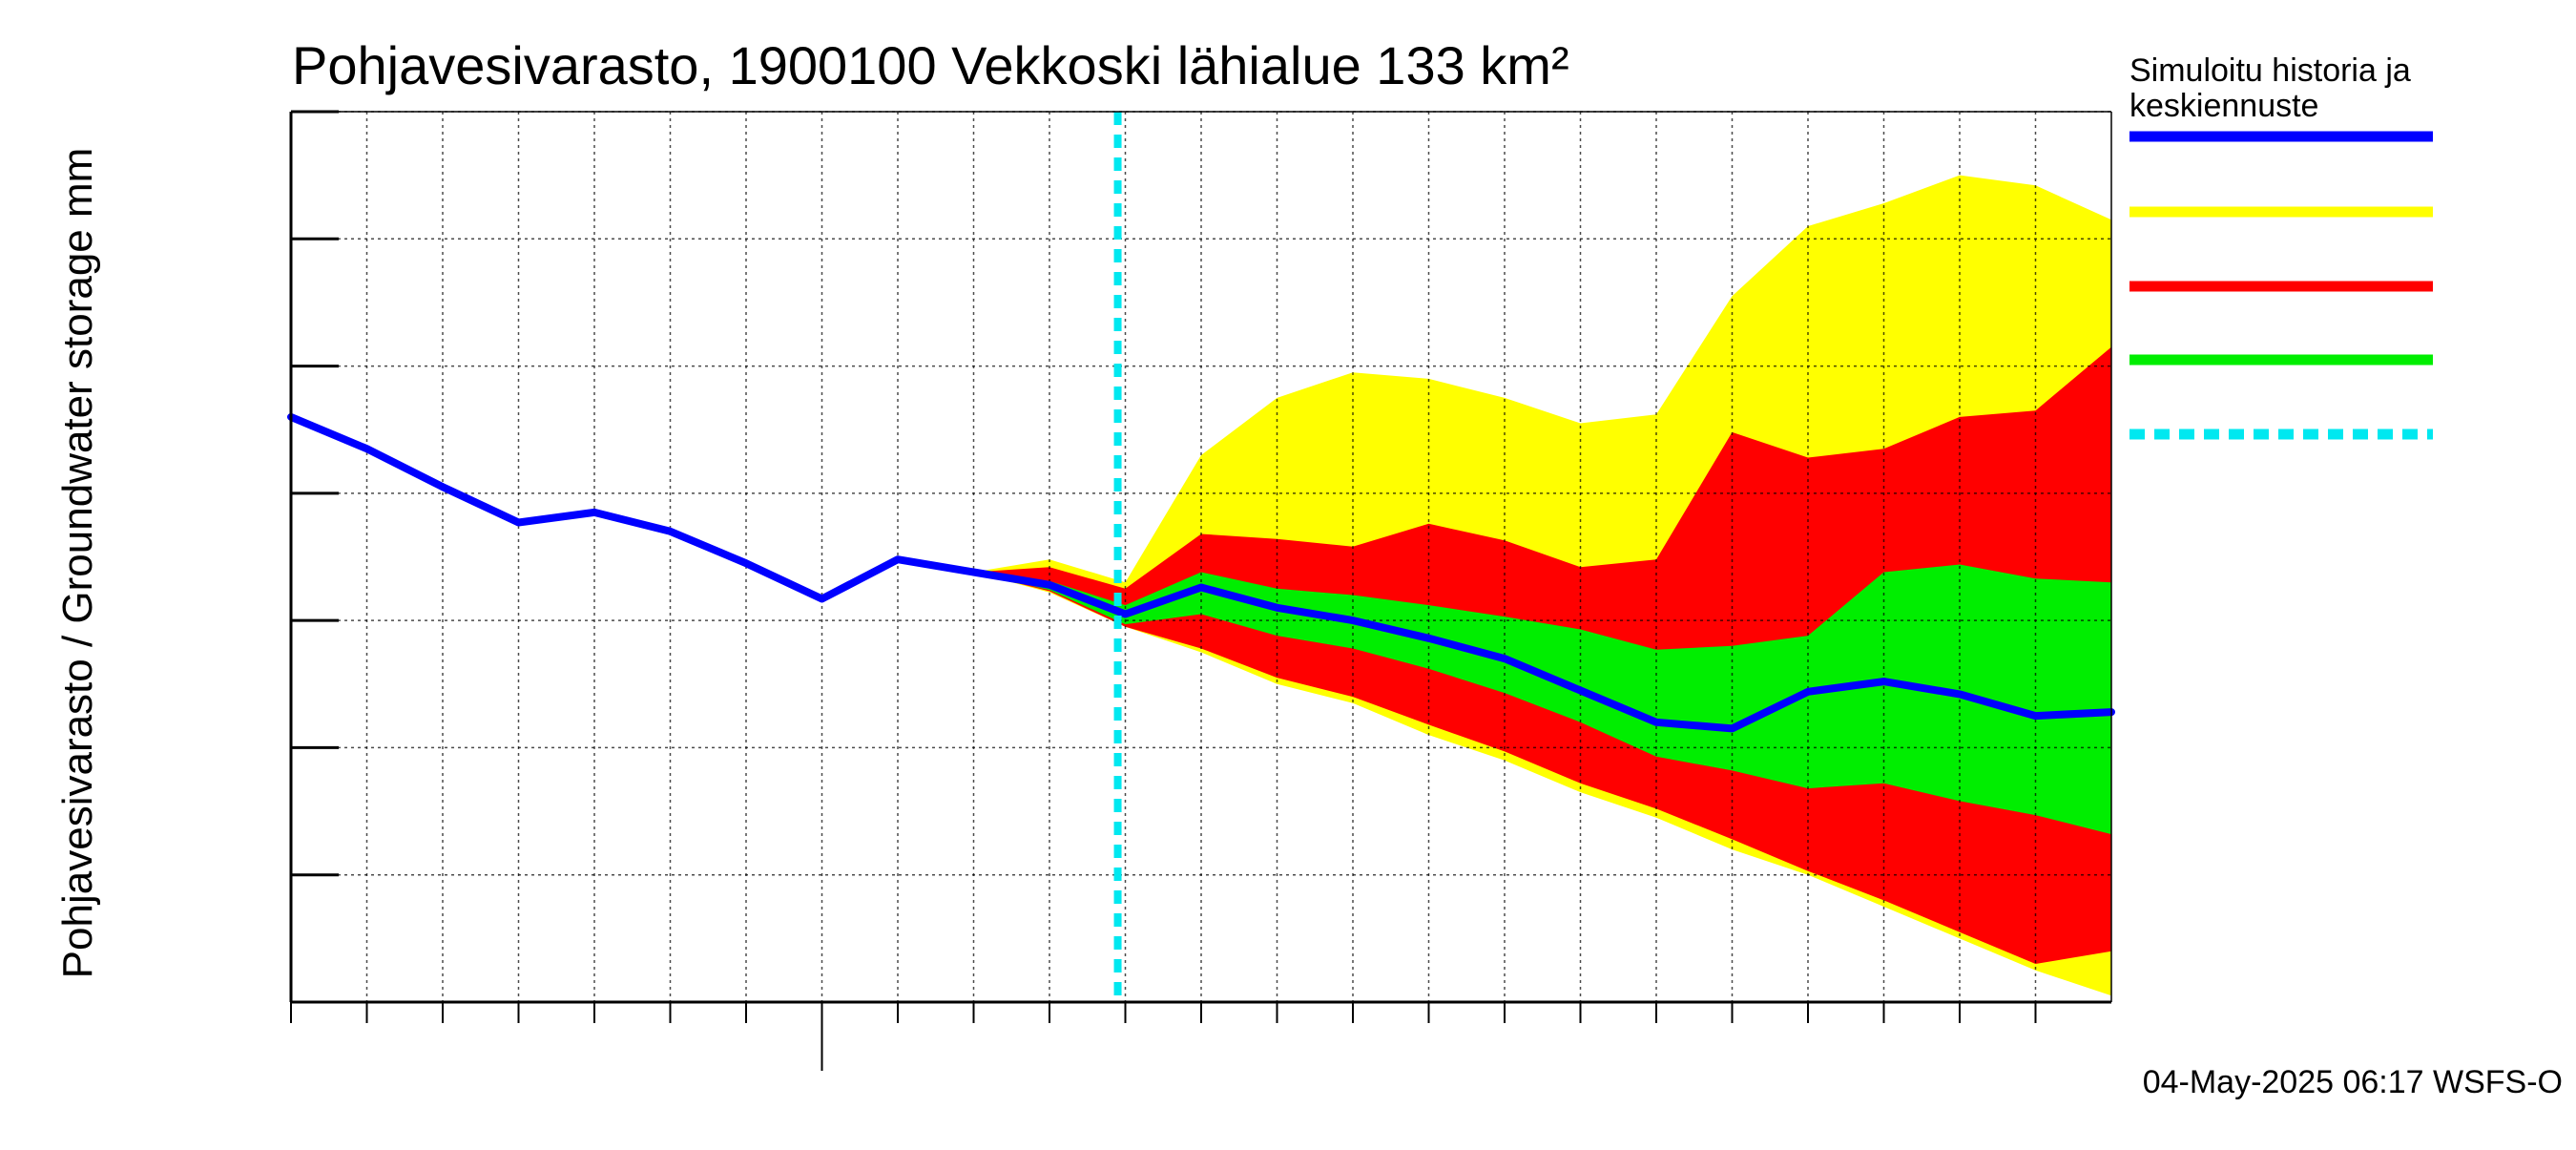  What do you see at coordinates (2223, 106) in the screenshot?
I see `legend-label-line2: keskiennuste` at bounding box center [2223, 106].